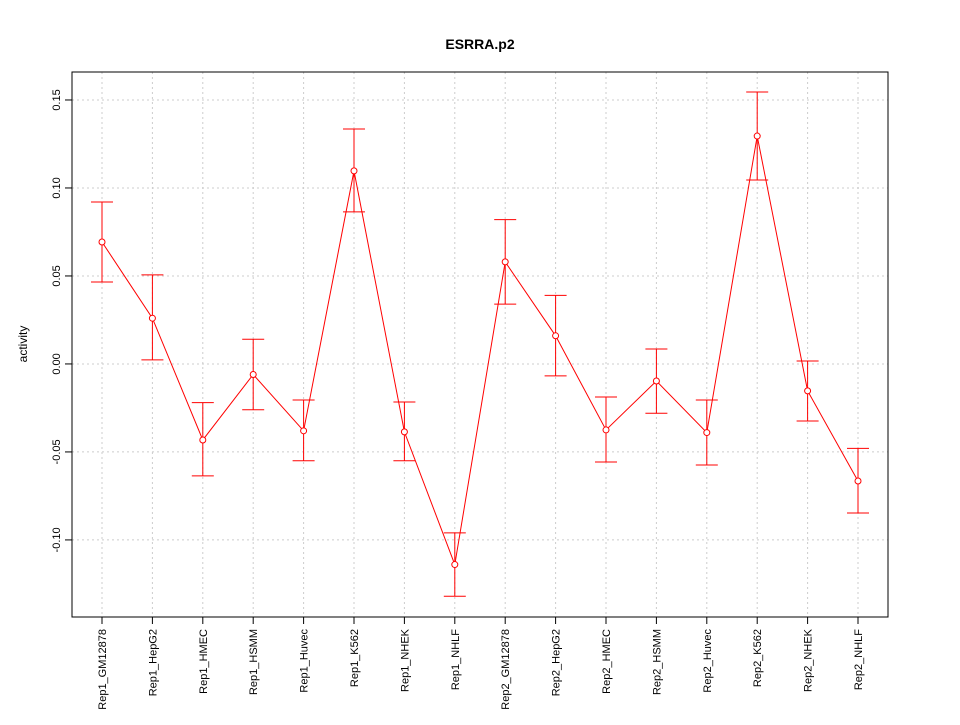  I want to click on x-tick-label: Rep2_K562, so click(758, 658).